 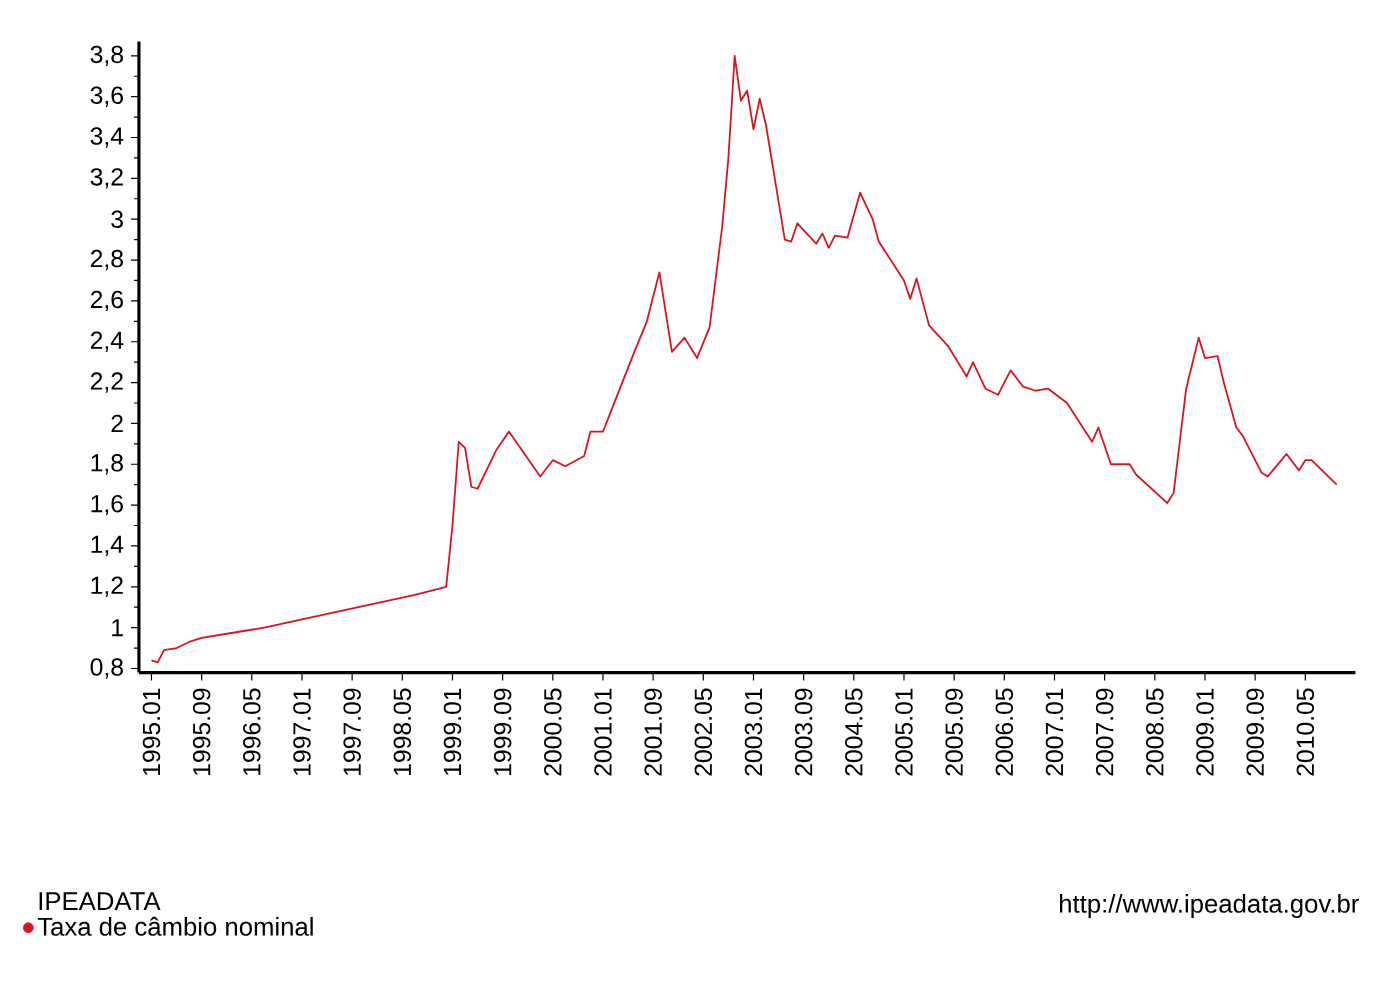 What do you see at coordinates (1209, 905) in the screenshot?
I see `text: http://www.ipeadata.gov.br` at bounding box center [1209, 905].